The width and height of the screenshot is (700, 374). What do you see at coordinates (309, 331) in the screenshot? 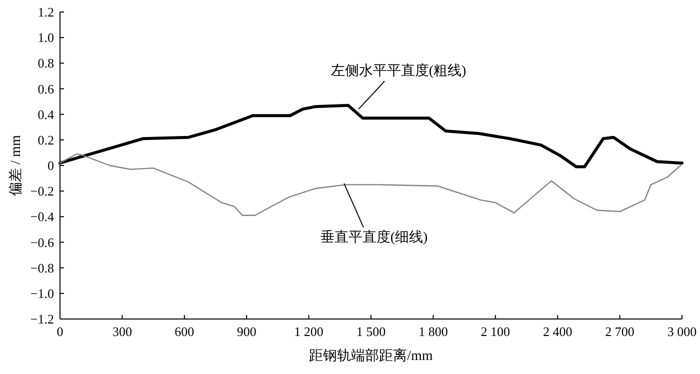
I see `x-tick-label: 1 200` at bounding box center [309, 331].